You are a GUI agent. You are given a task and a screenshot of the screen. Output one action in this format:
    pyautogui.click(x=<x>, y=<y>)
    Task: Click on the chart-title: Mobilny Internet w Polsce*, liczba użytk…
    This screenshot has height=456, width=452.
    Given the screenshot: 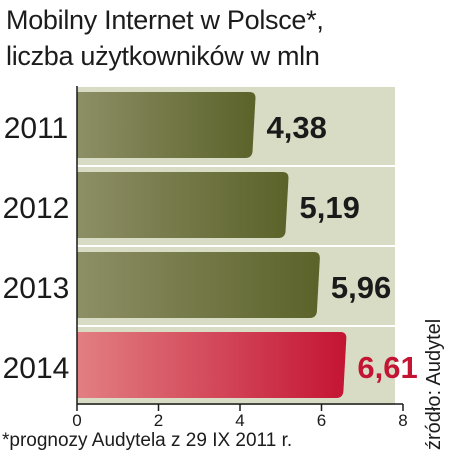 What is the action you would take?
    pyautogui.click(x=196, y=38)
    